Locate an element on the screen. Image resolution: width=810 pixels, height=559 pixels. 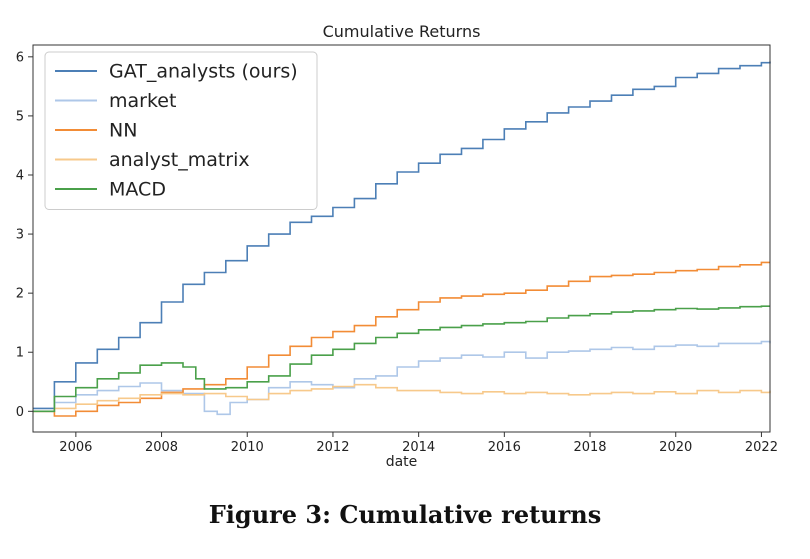
x-tick-label: 2018 is located at coordinates (589, 447).